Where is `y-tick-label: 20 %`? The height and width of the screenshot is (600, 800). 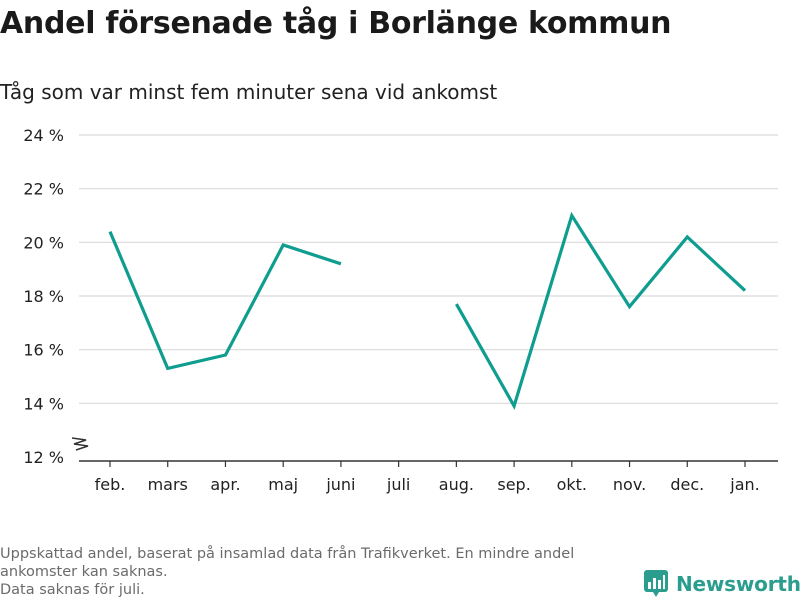
y-tick-label: 20 % is located at coordinates (43, 242).